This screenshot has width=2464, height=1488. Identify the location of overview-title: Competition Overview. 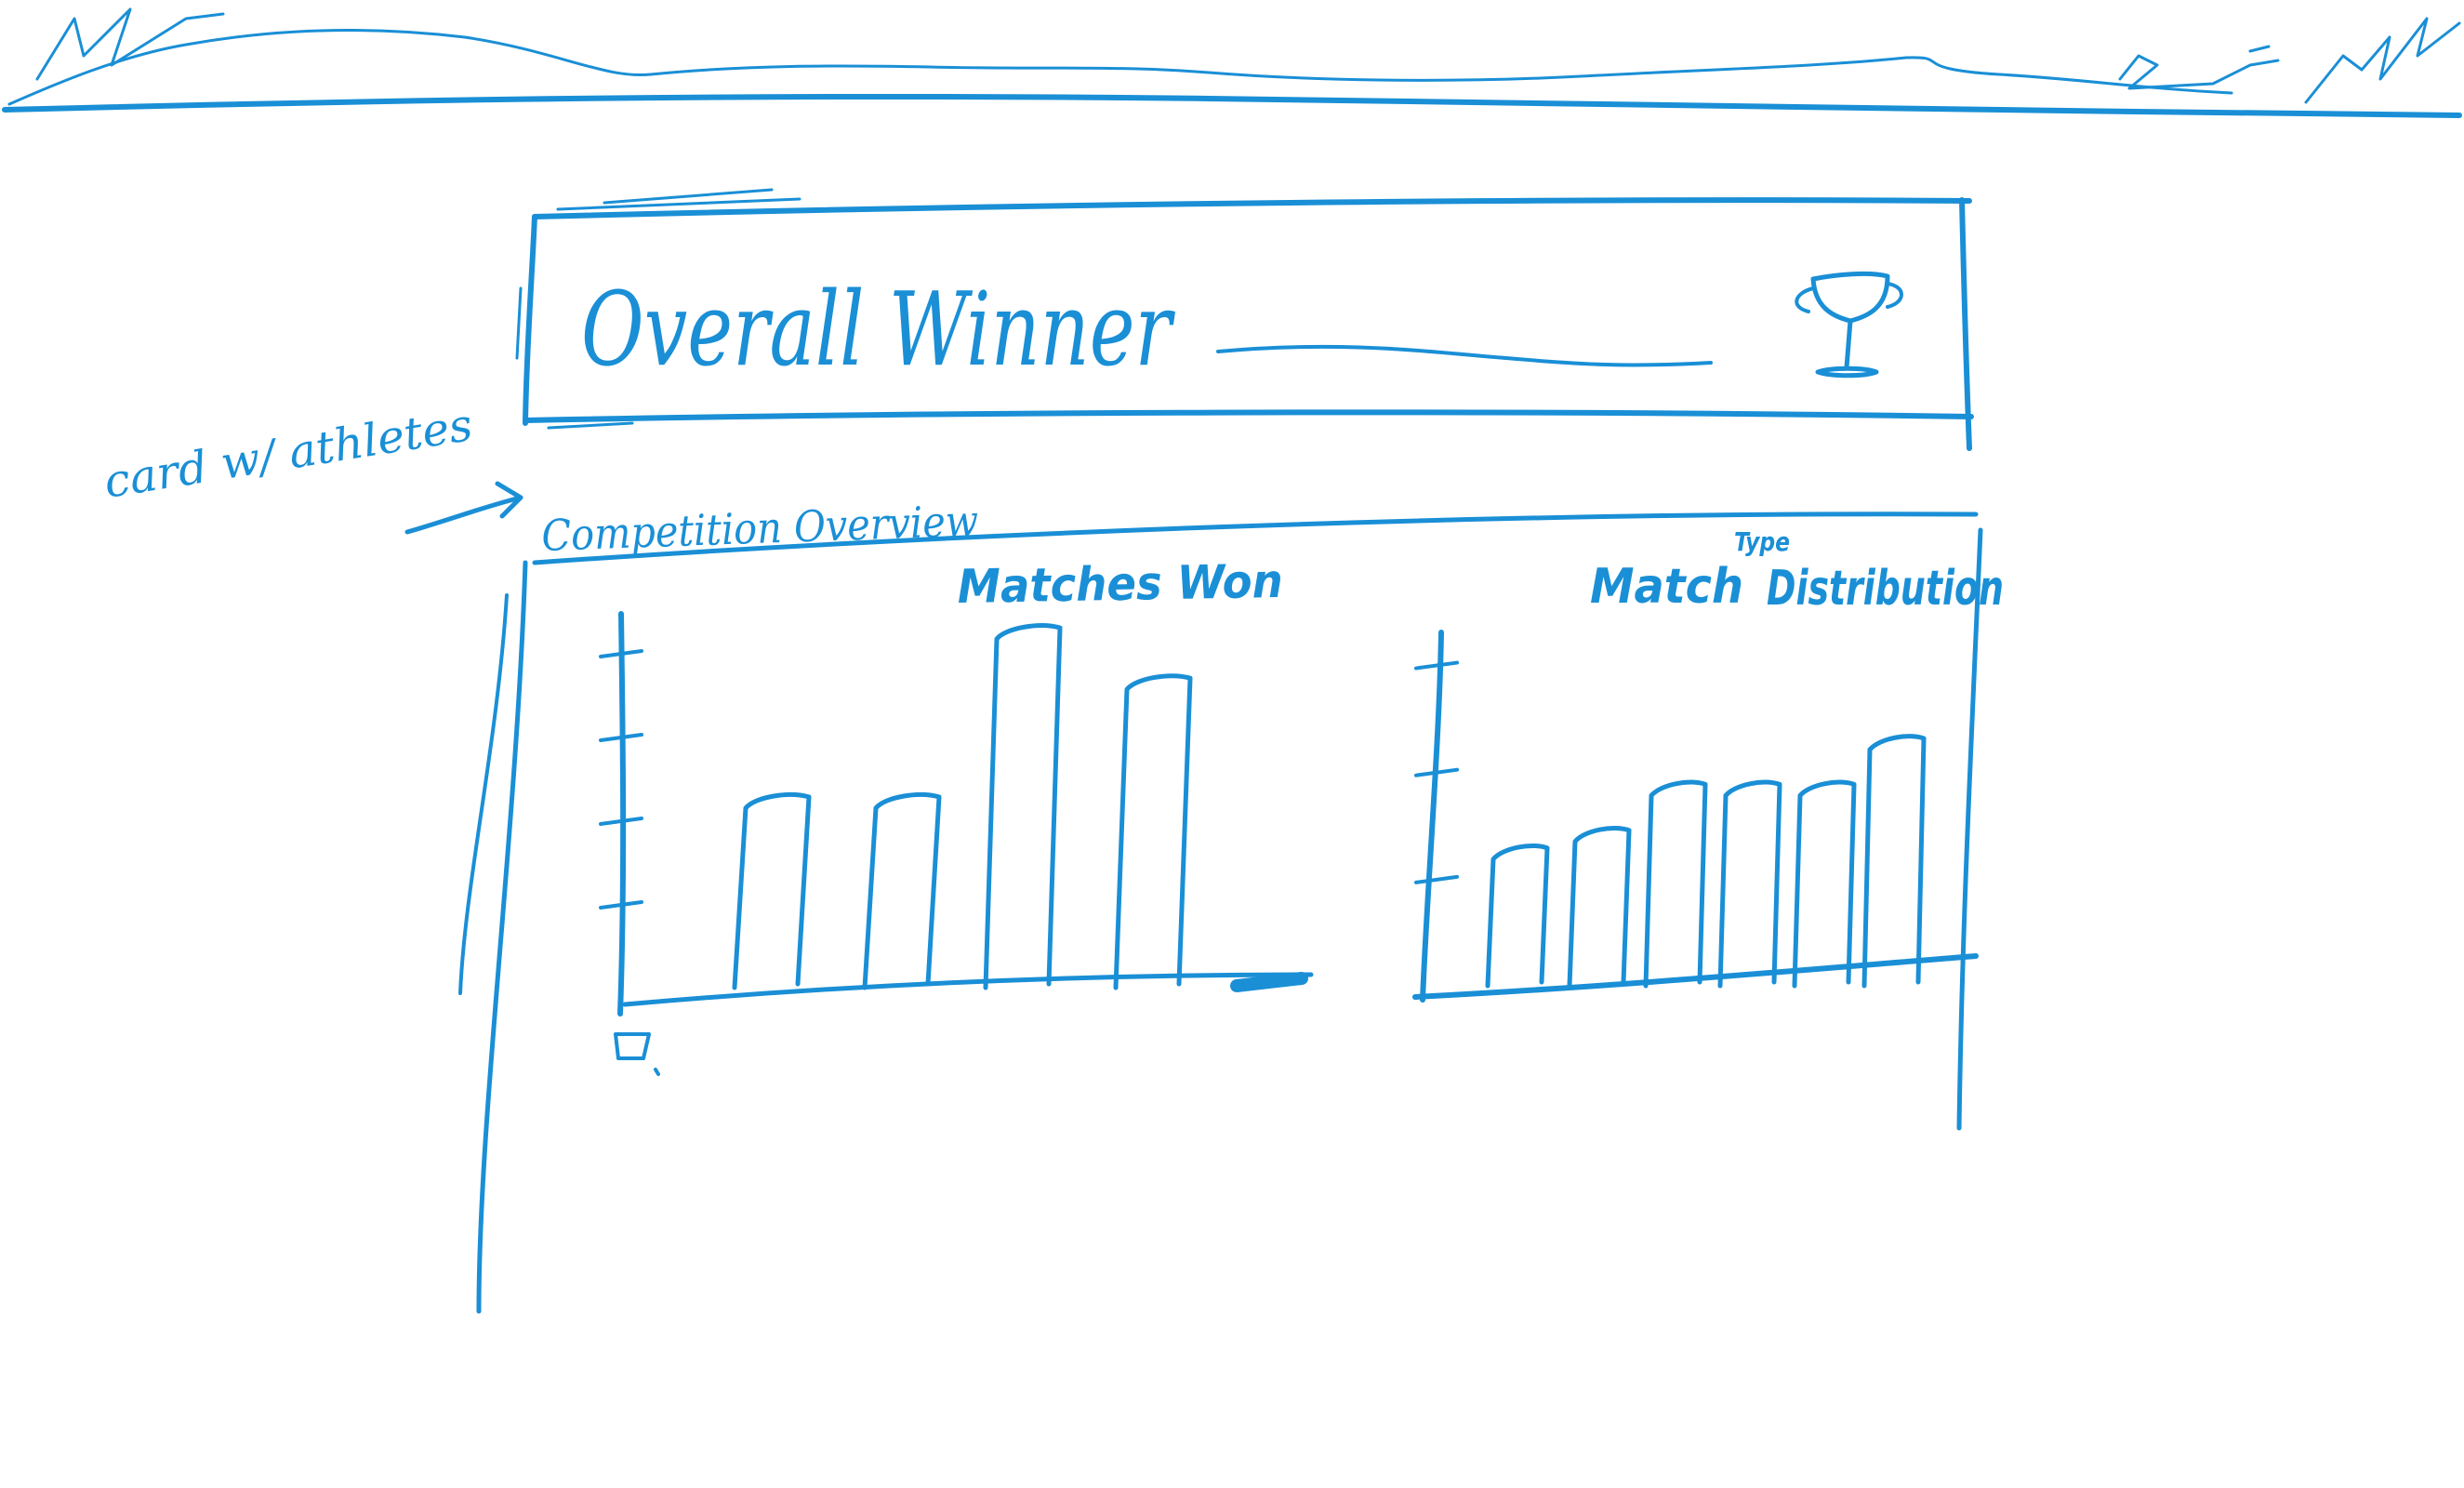
(759, 528).